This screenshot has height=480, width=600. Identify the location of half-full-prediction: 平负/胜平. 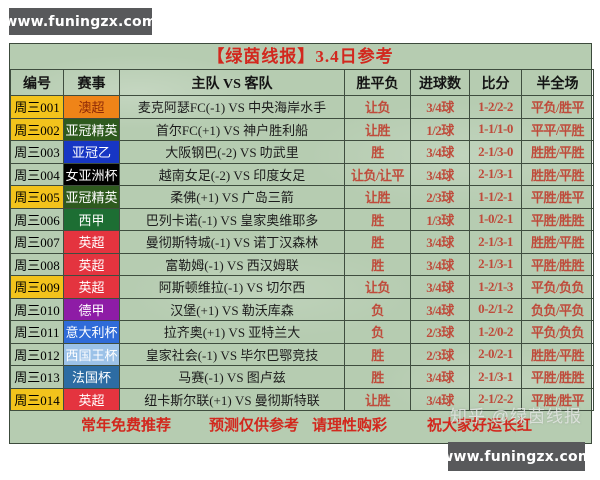
(557, 107).